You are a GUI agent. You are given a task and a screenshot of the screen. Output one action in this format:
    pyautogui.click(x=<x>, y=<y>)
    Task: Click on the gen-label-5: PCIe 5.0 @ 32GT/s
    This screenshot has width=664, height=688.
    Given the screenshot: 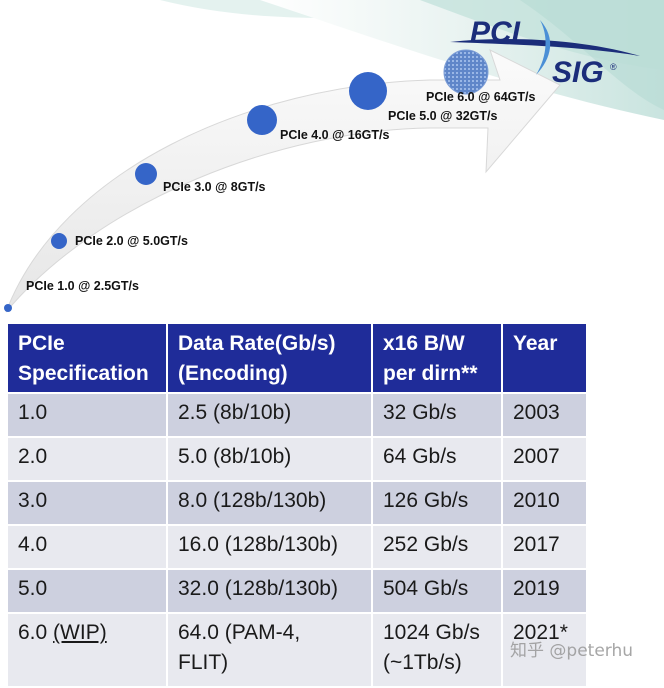 What is the action you would take?
    pyautogui.click(x=443, y=116)
    